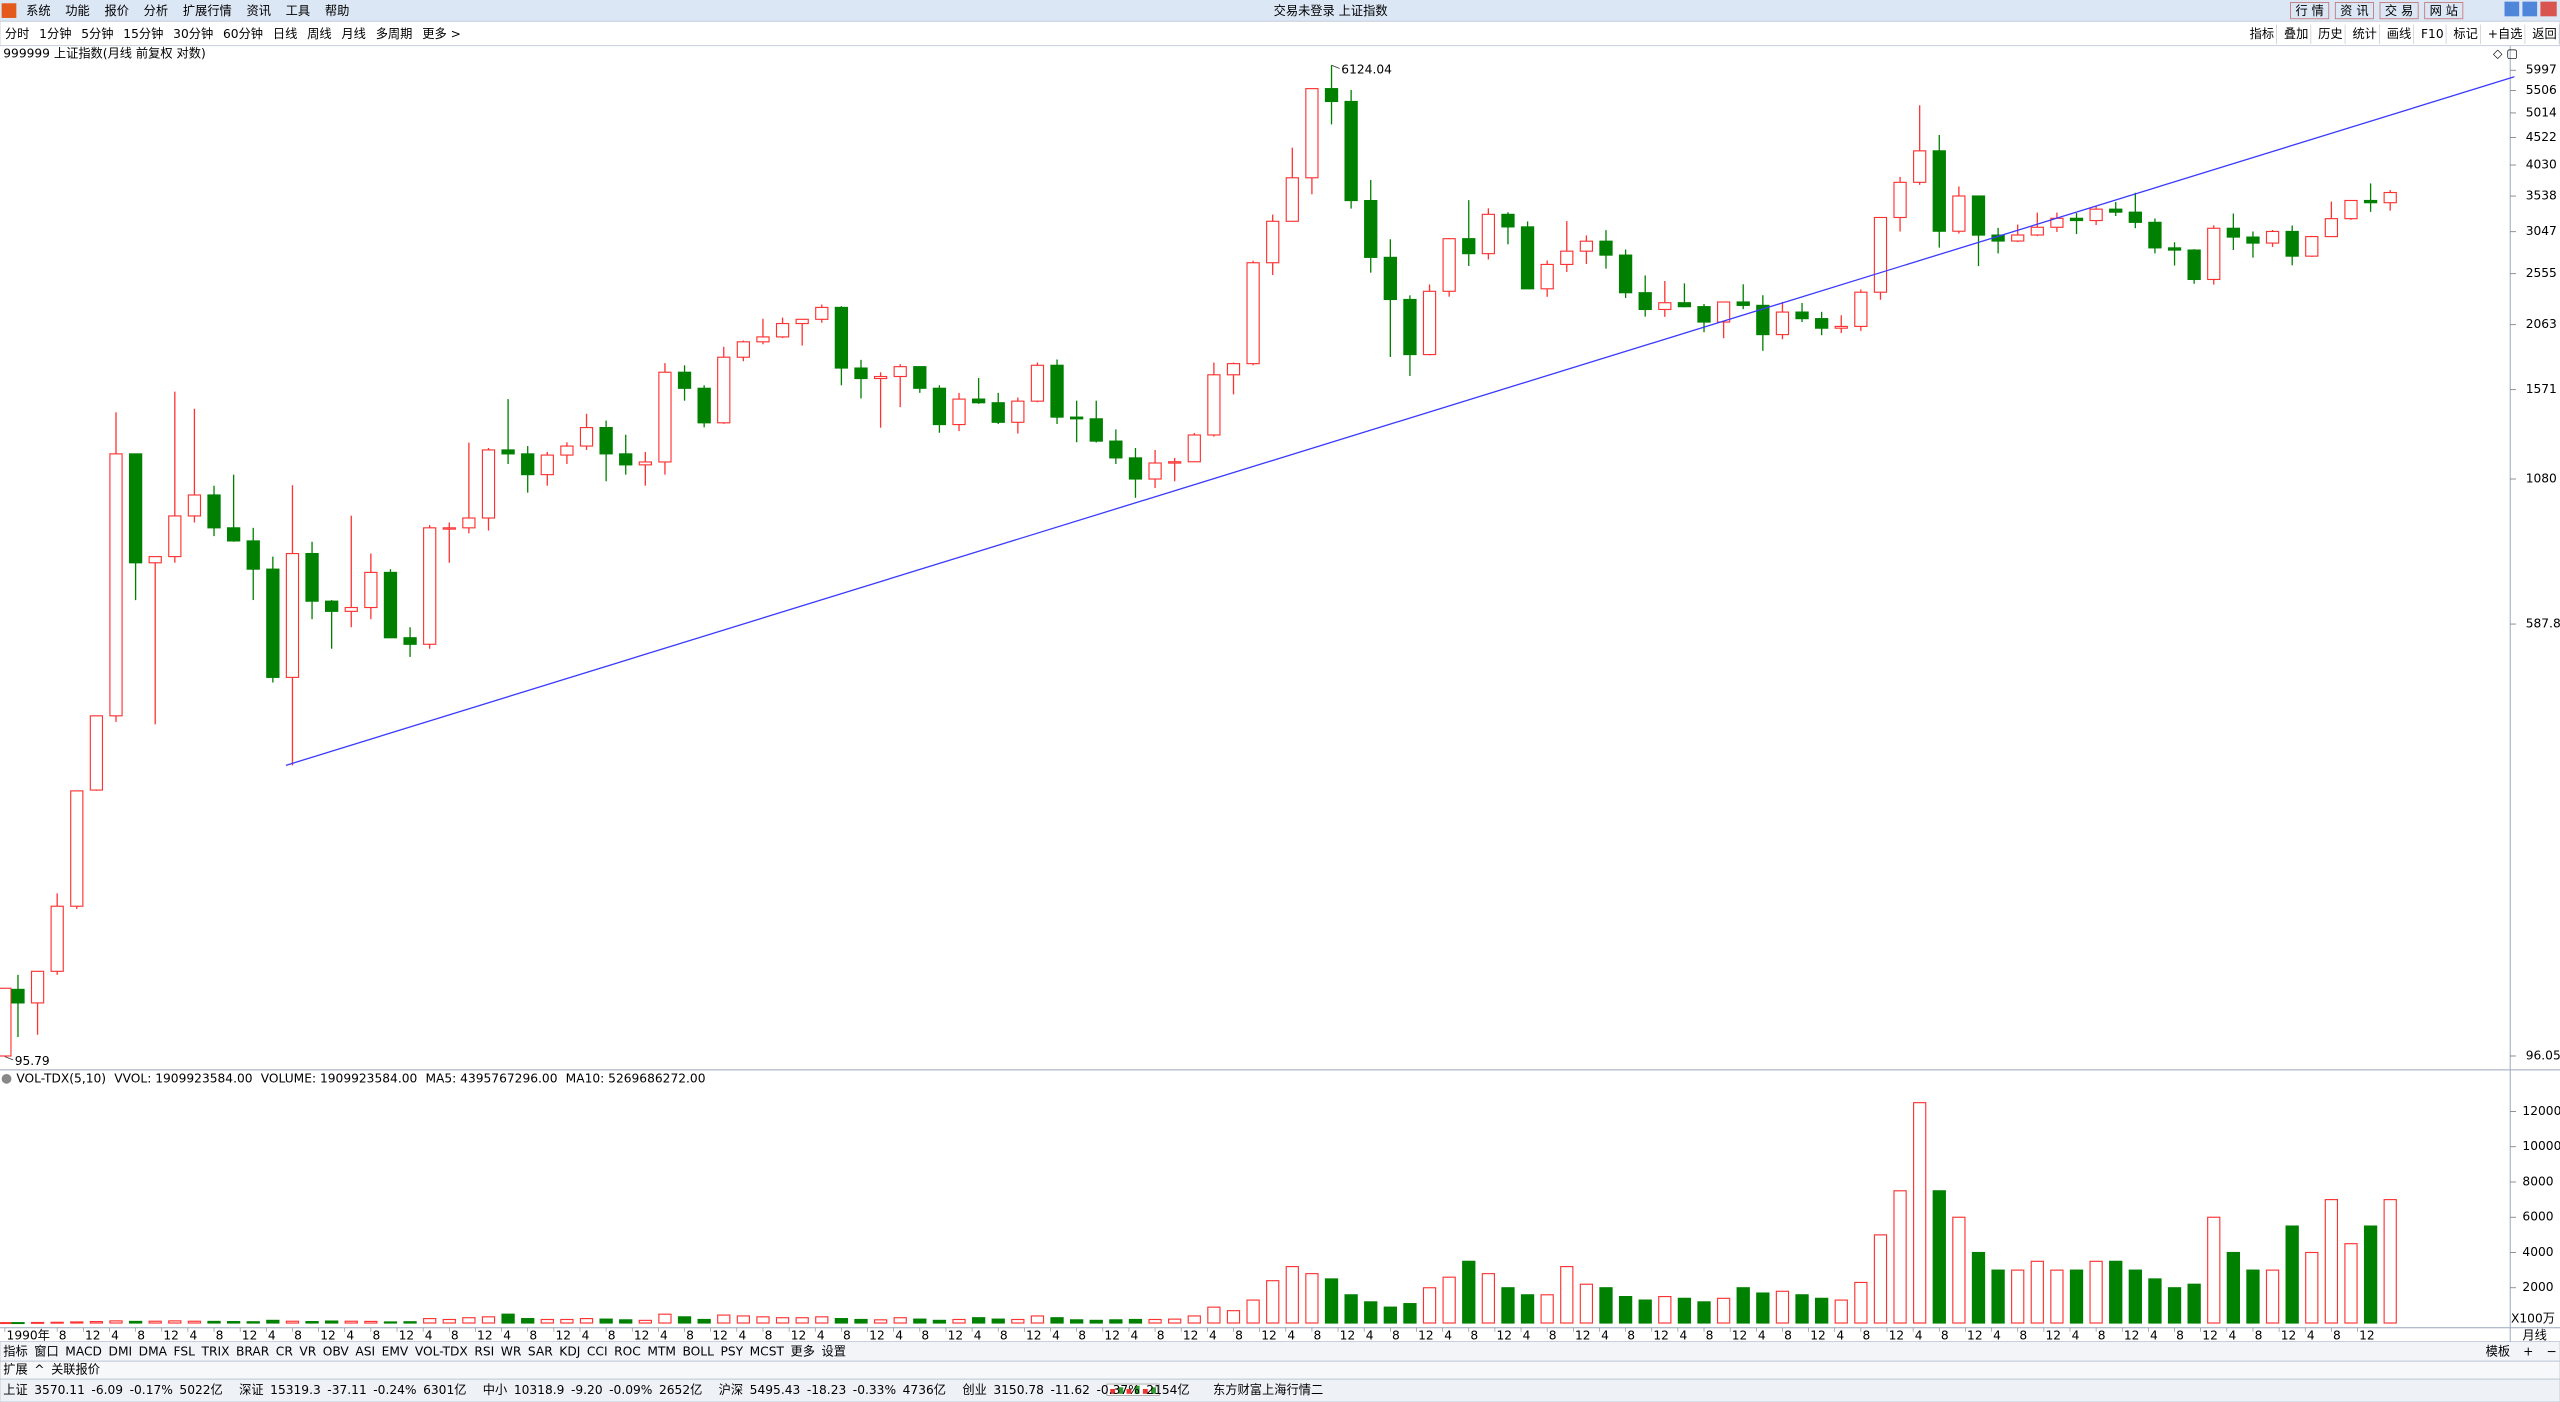  What do you see at coordinates (193, 33) in the screenshot?
I see `period-tab: 30分钟` at bounding box center [193, 33].